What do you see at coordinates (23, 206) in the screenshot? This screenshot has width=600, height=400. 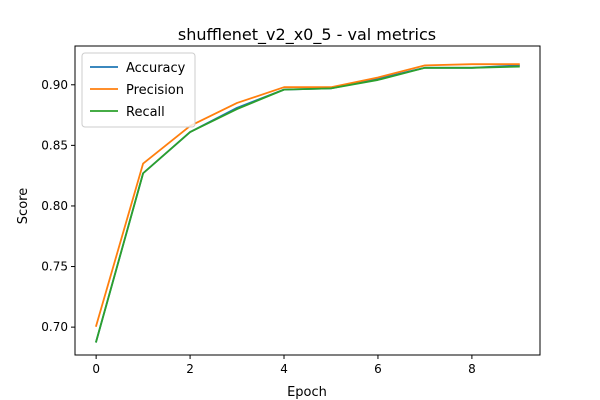 I see `y-axis-label: Score` at bounding box center [23, 206].